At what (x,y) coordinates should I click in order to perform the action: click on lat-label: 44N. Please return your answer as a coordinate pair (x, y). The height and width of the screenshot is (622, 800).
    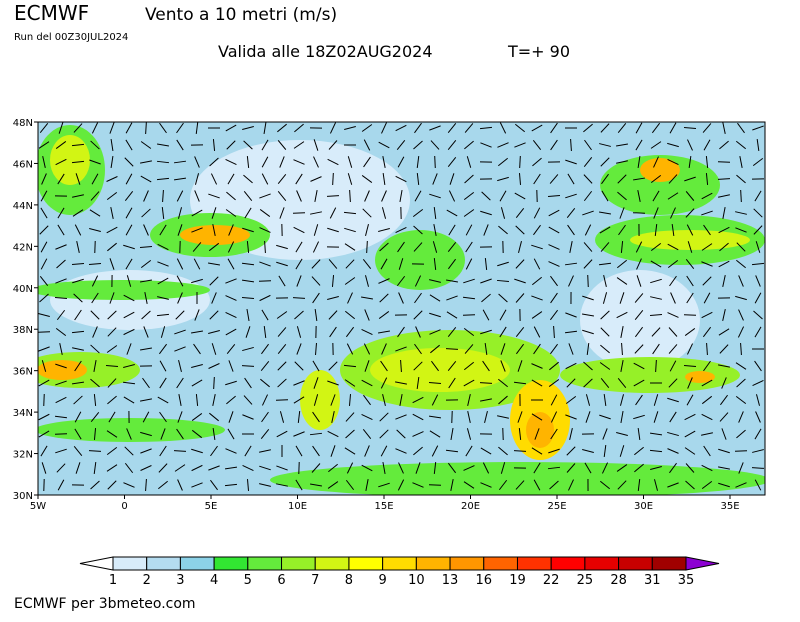
    Looking at the image, I should click on (23, 206).